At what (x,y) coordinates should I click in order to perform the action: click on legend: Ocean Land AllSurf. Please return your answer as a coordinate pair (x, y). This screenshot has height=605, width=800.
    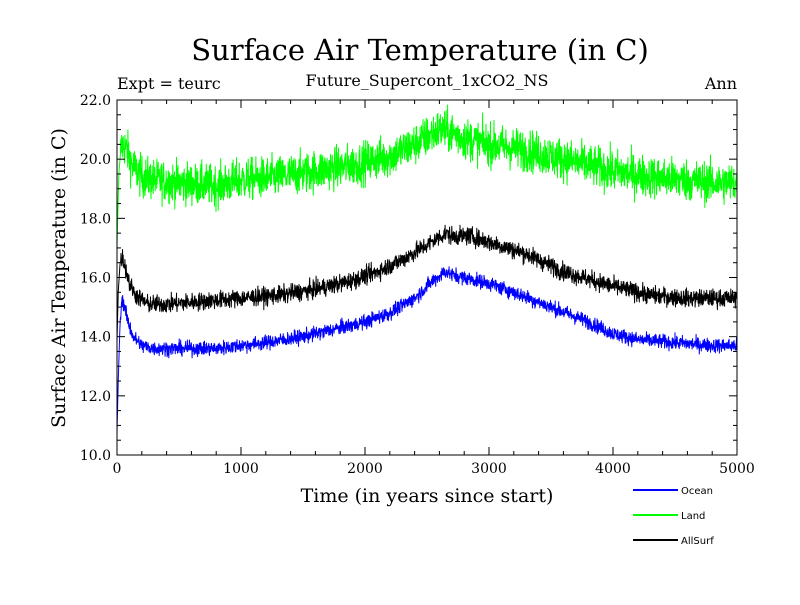
    Looking at the image, I should click on (673, 516).